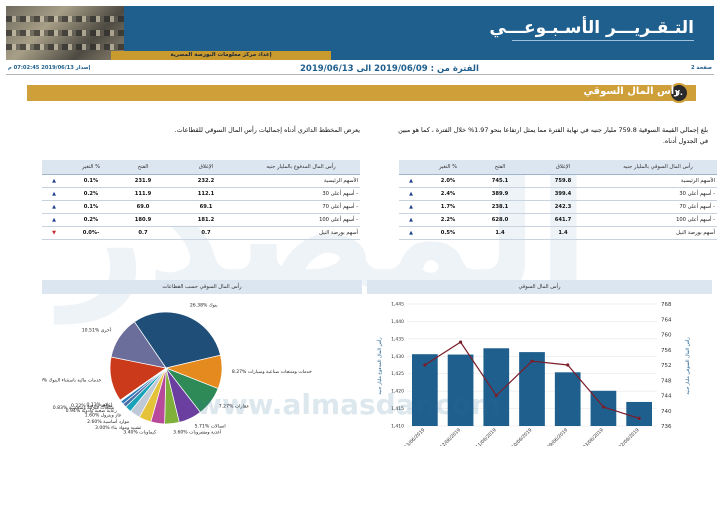  I want to click on row-close: 242.3, so click(563, 207).